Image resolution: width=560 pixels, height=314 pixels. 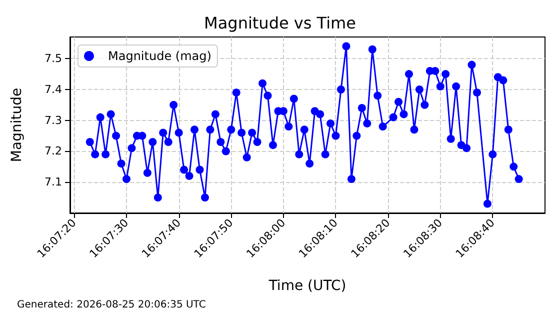 I want to click on legend-label: Magnitude (mag), so click(x=160, y=56).